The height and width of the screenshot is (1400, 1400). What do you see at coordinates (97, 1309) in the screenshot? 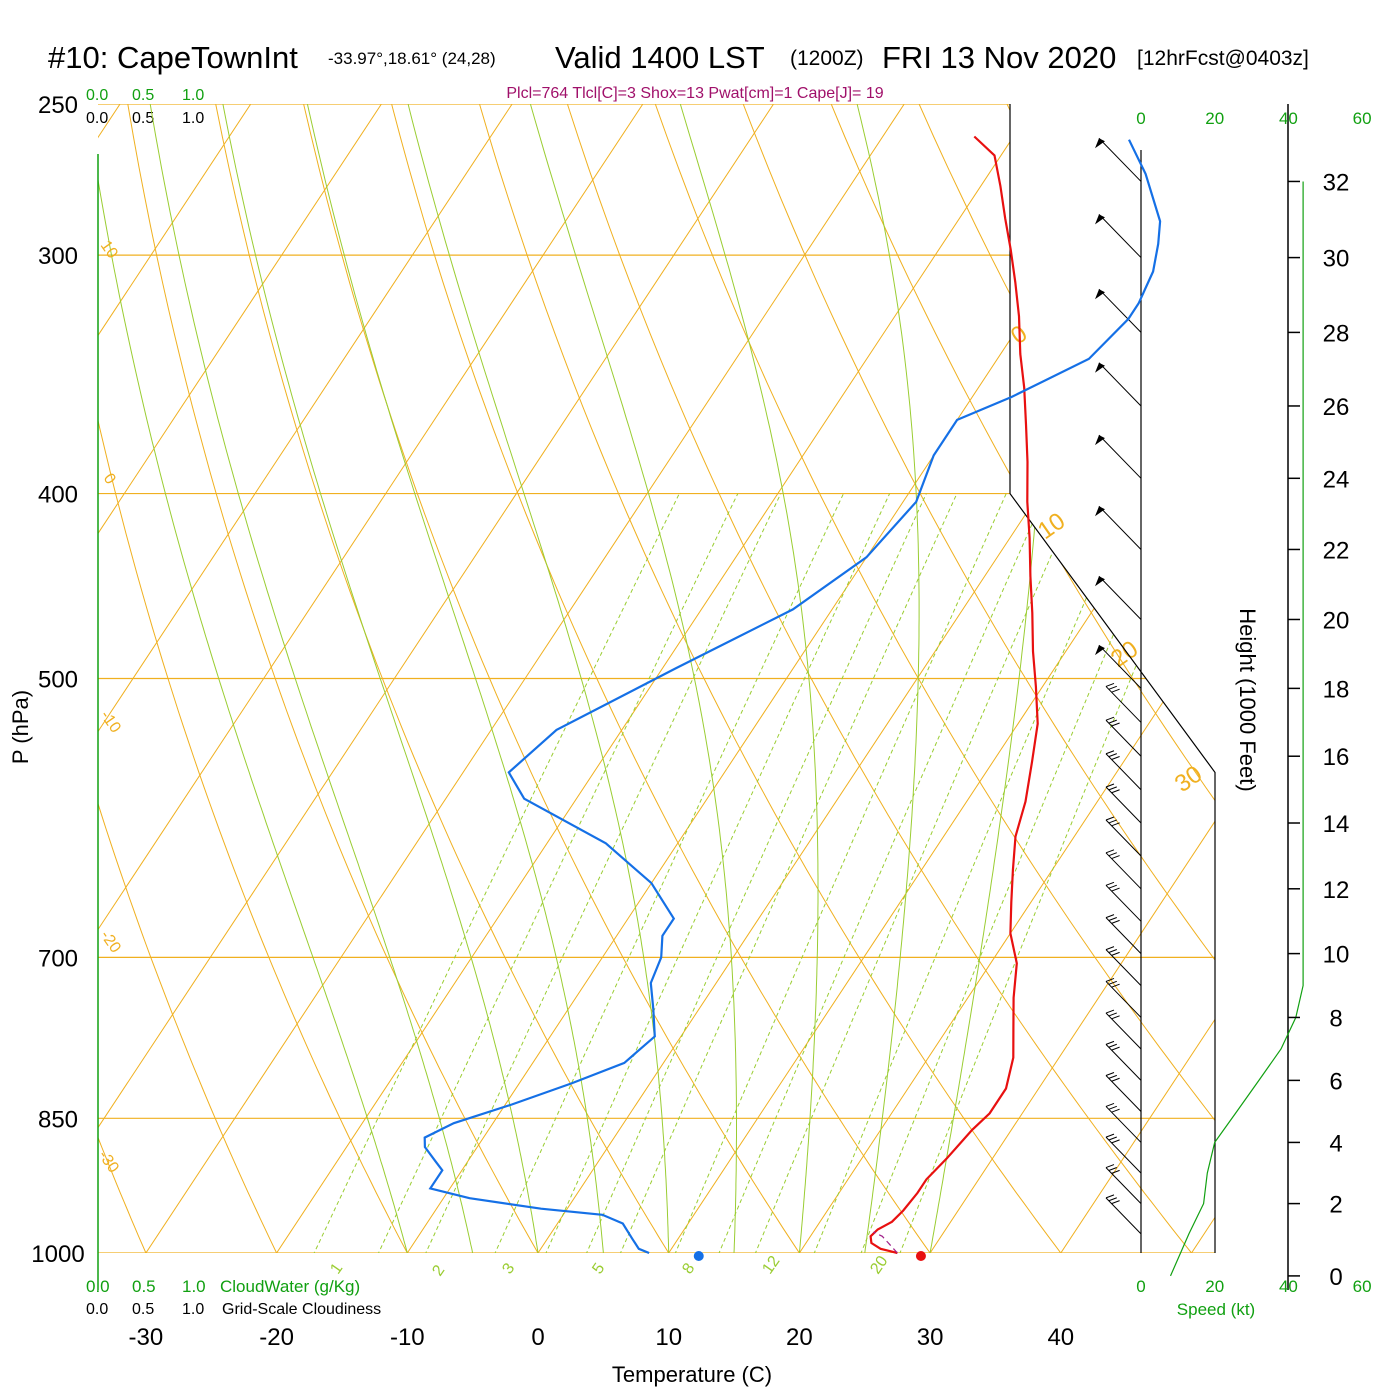
I see `cl-bottom-tick-0: 0.0` at bounding box center [97, 1309].